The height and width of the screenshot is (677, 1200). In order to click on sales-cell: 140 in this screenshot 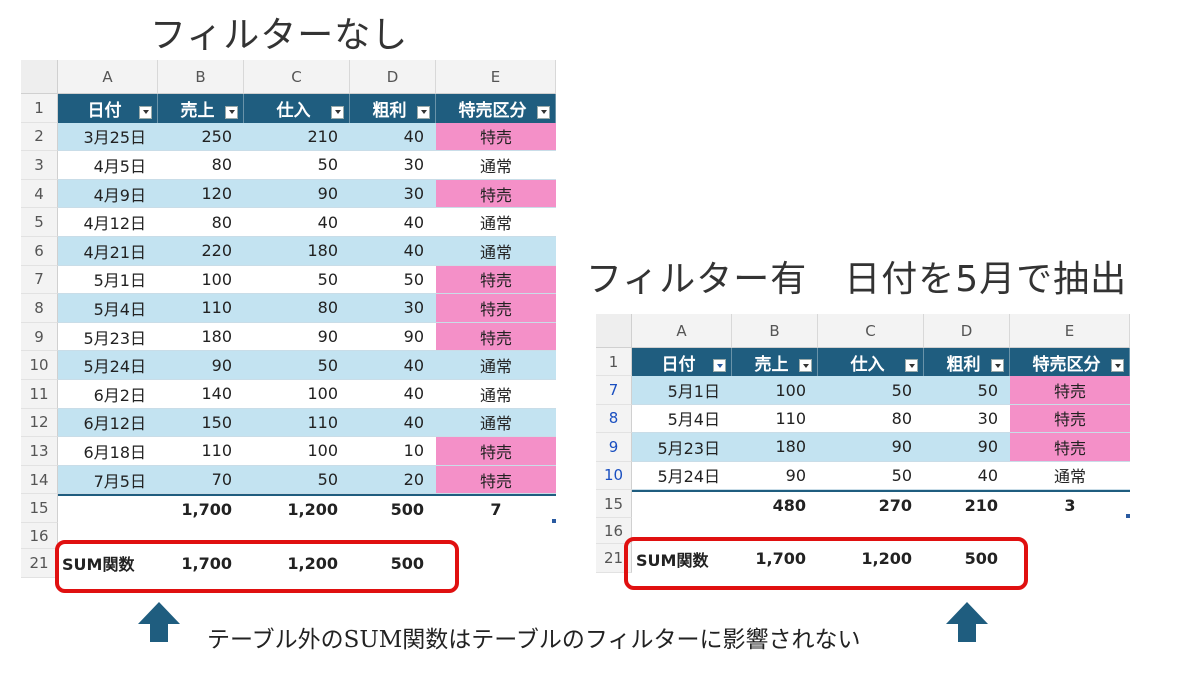, I will do `click(201, 394)`.